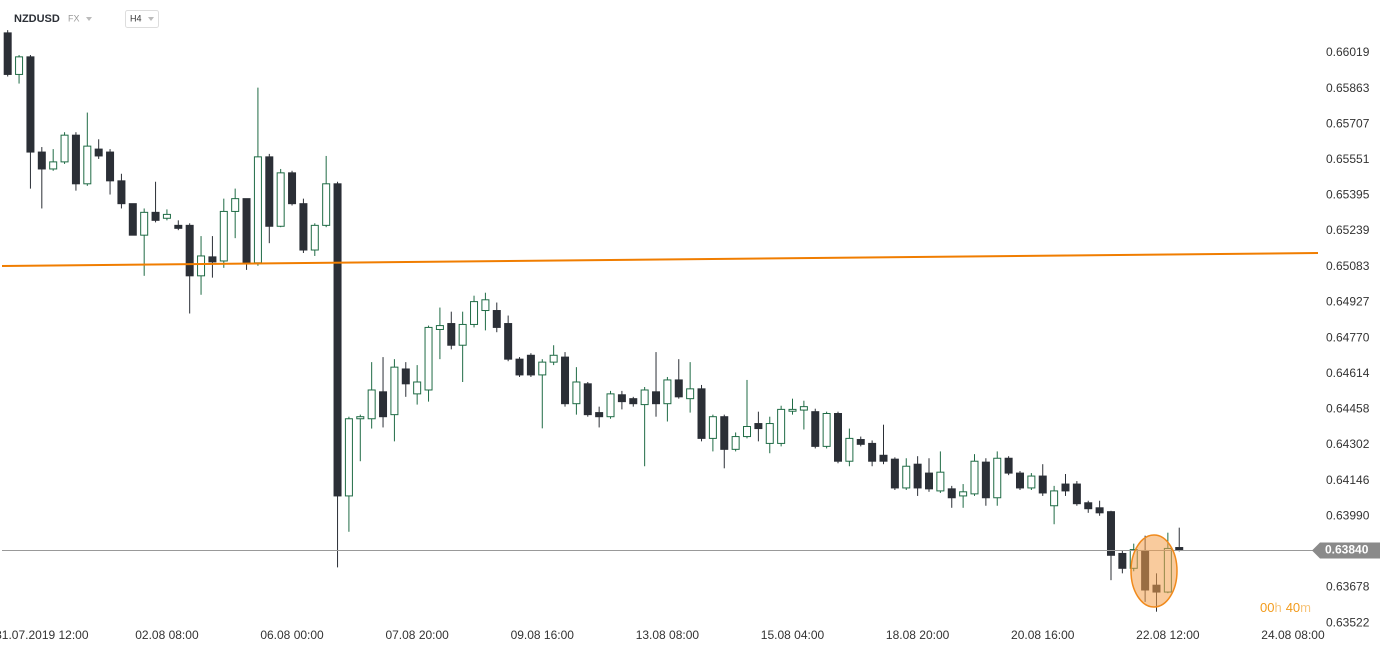 The image size is (1387, 654). Describe the element at coordinates (74, 18) in the screenshot. I see `market: FX` at that location.